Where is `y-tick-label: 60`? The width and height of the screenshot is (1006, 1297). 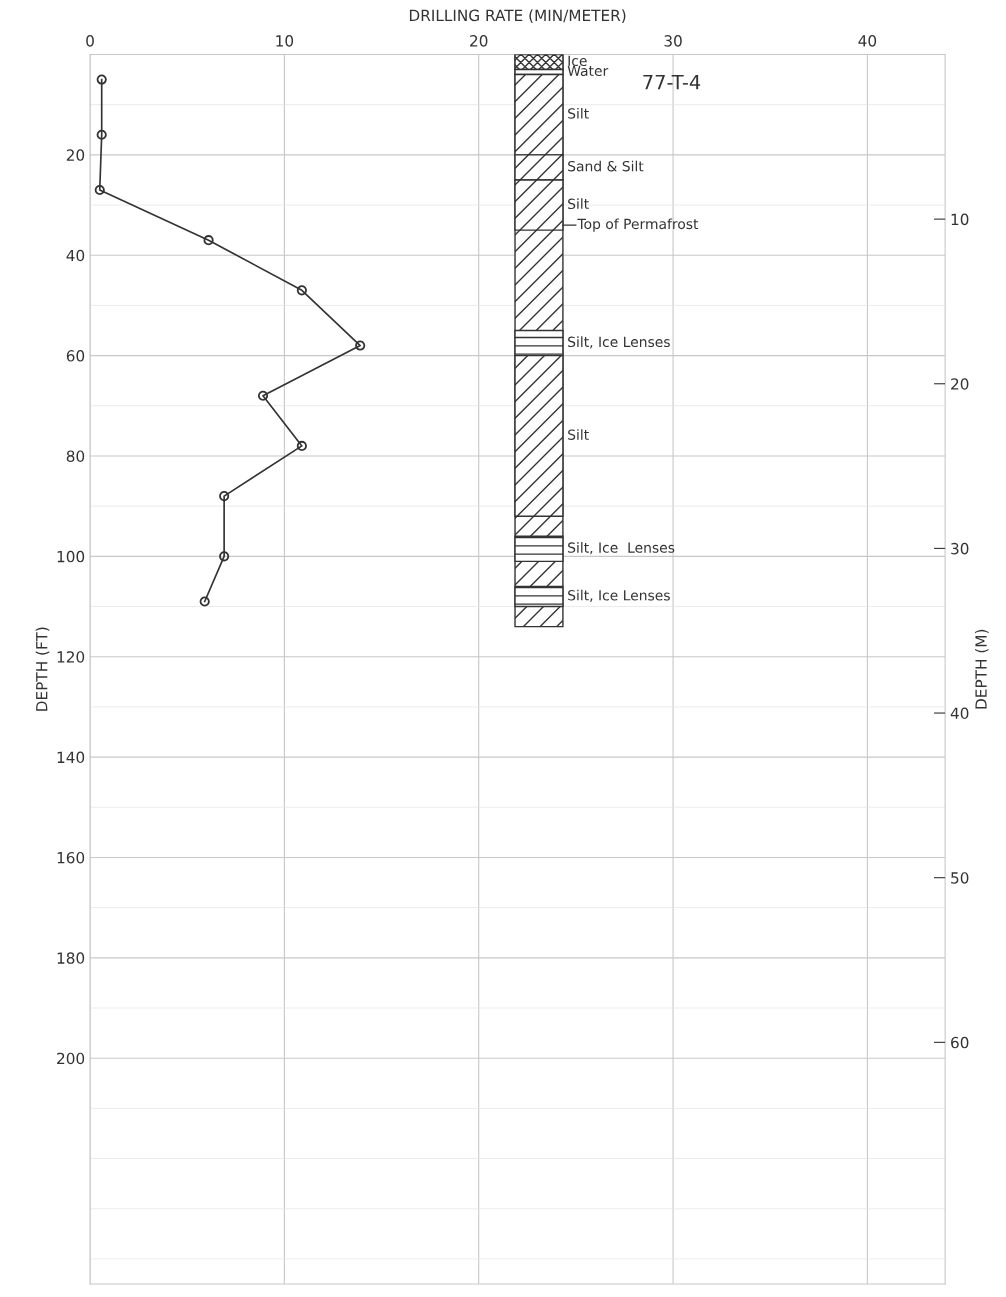 y-tick-label: 60 is located at coordinates (75, 356).